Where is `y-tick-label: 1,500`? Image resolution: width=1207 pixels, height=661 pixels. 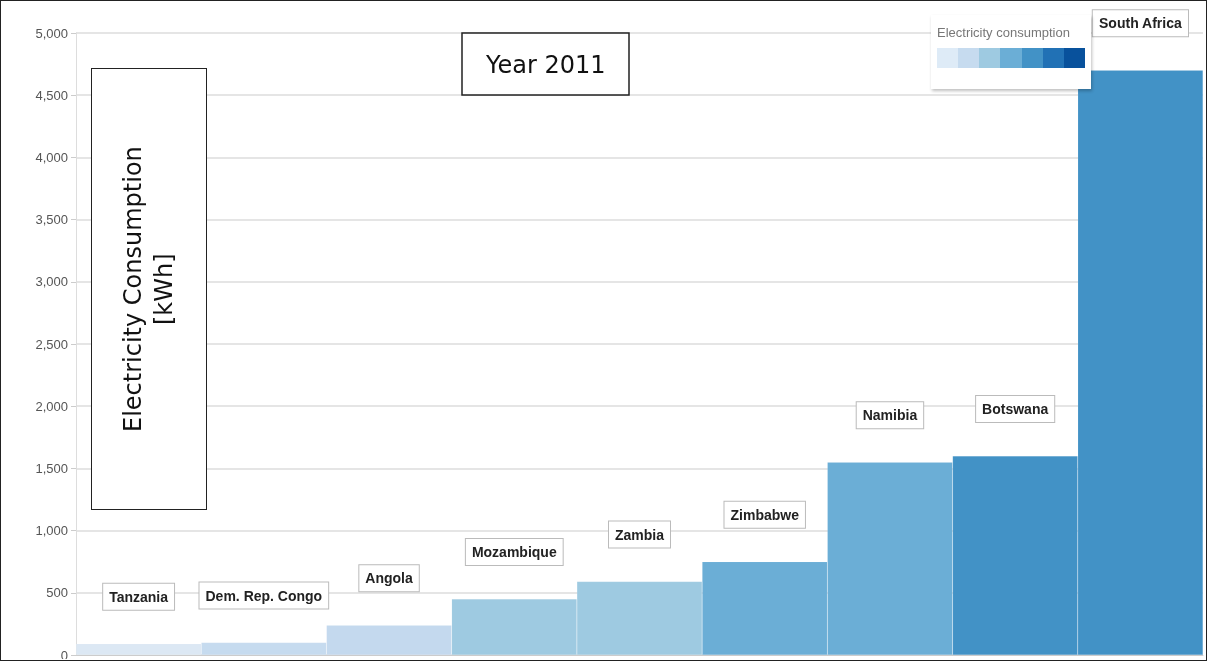 y-tick-label: 1,500 is located at coordinates (51, 468).